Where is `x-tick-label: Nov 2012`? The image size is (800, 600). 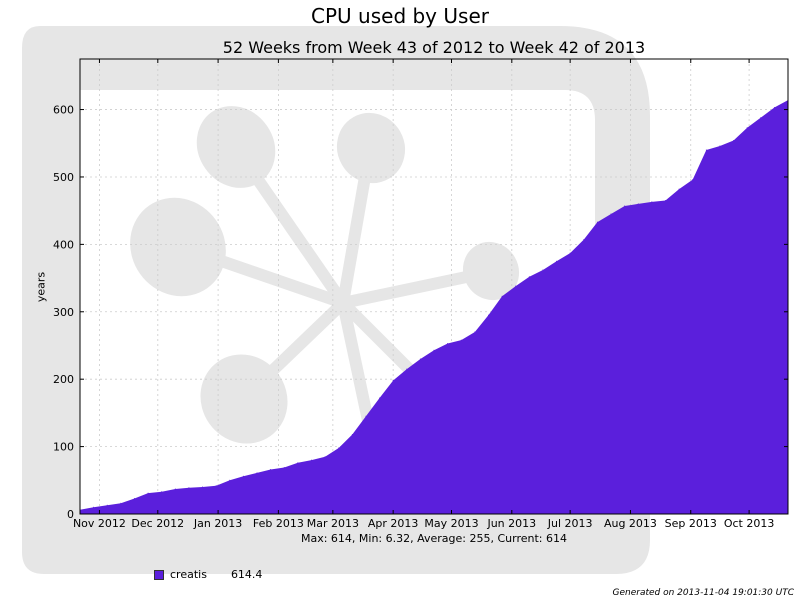
x-tick-label: Nov 2012 is located at coordinates (99, 523).